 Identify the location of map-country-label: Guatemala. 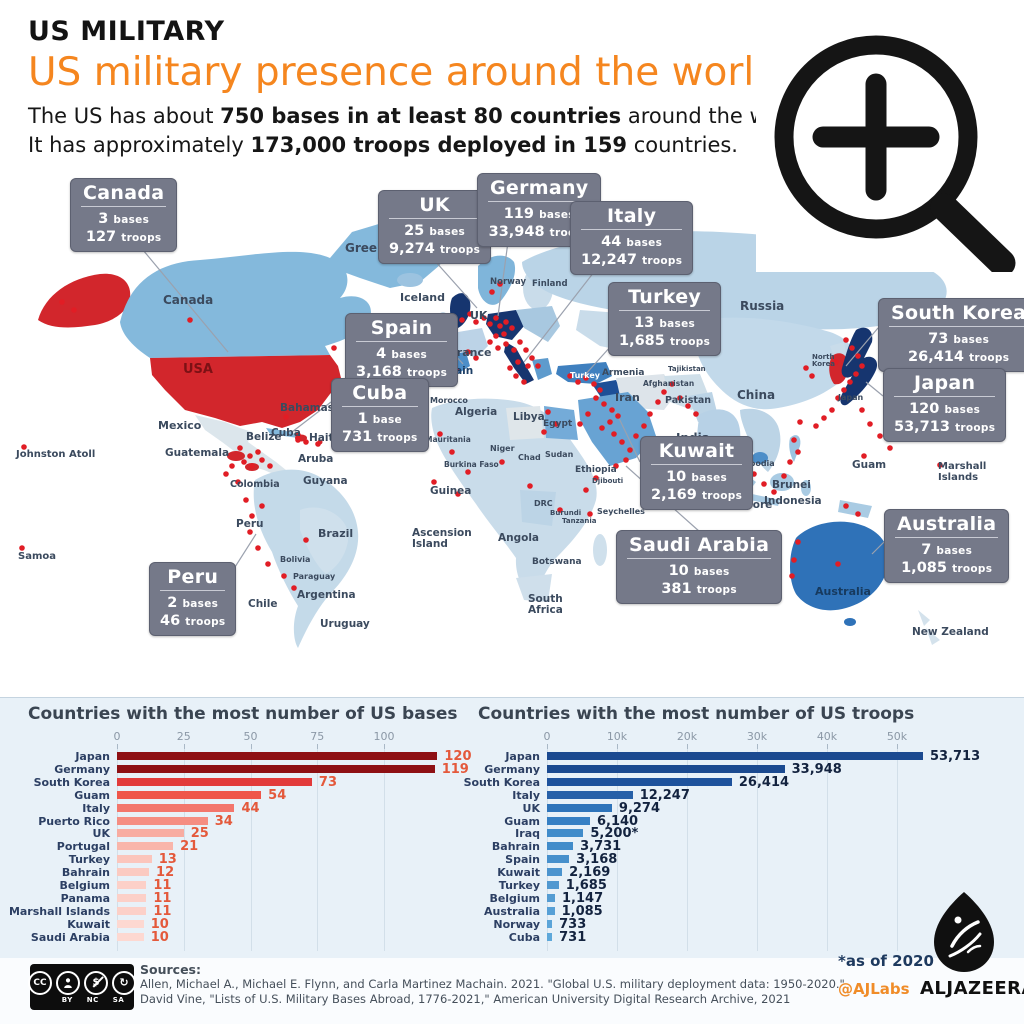
(197, 453).